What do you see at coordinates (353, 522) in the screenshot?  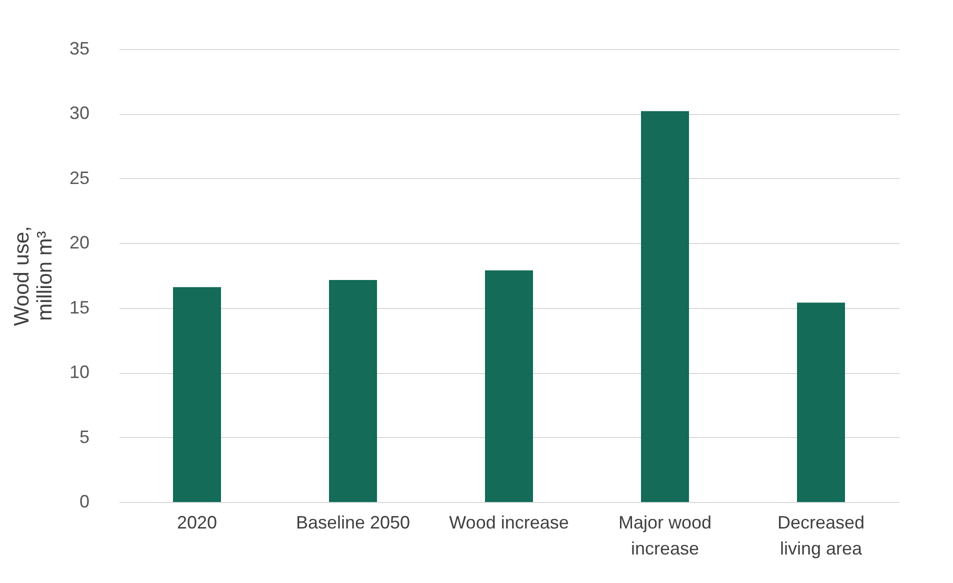 I see `x-tick-label: Baseline 2050` at bounding box center [353, 522].